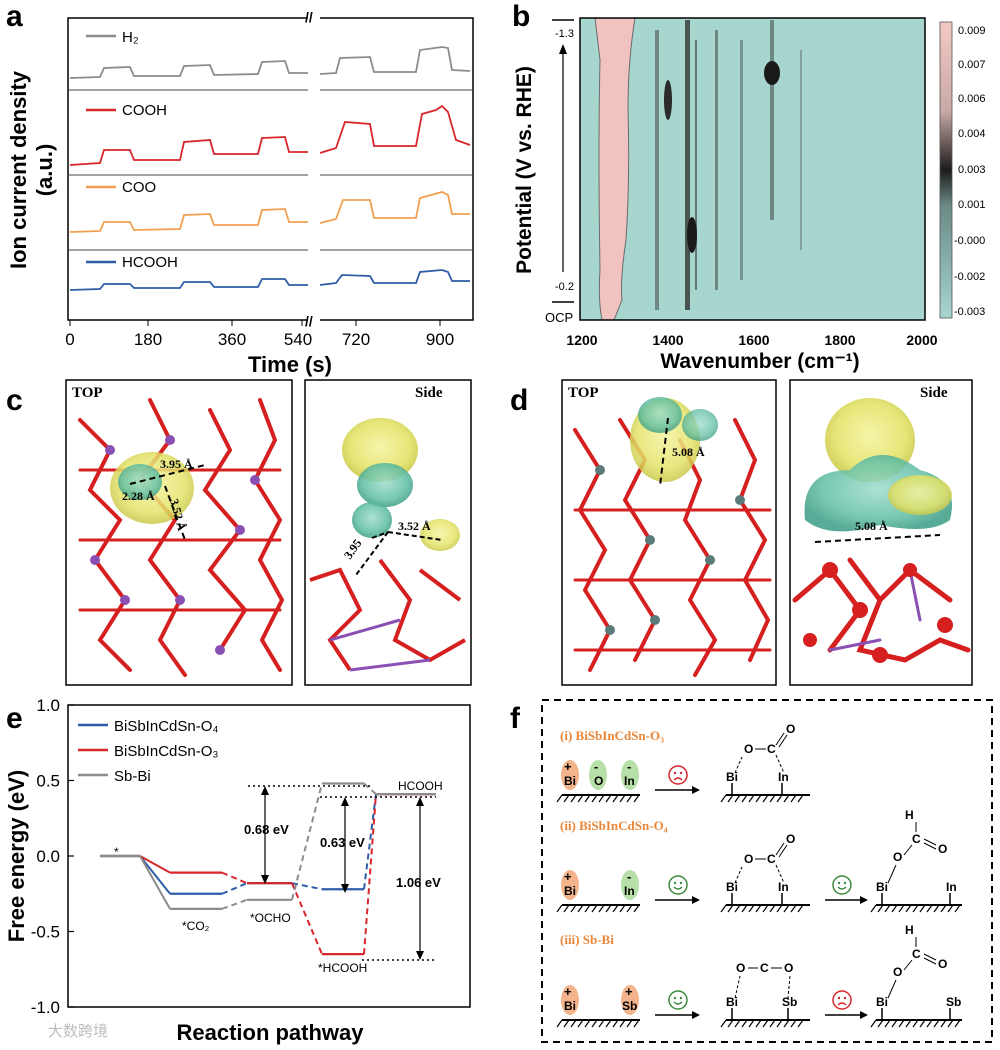 The height and width of the screenshot is (1050, 1000). Describe the element at coordinates (969, 277) in the screenshot. I see `colorbar-tick: -0.002` at that location.